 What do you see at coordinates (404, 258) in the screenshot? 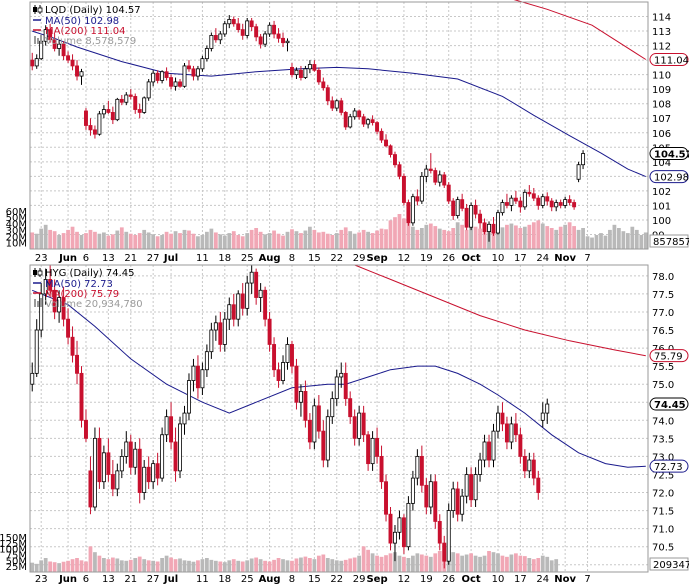
I see `date-tick-label: 12` at bounding box center [404, 258].